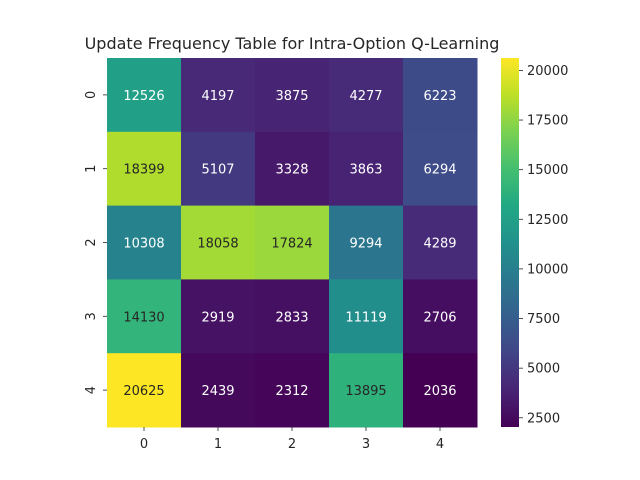 The height and width of the screenshot is (480, 640). I want to click on cell-value-label: 6294, so click(439, 170).